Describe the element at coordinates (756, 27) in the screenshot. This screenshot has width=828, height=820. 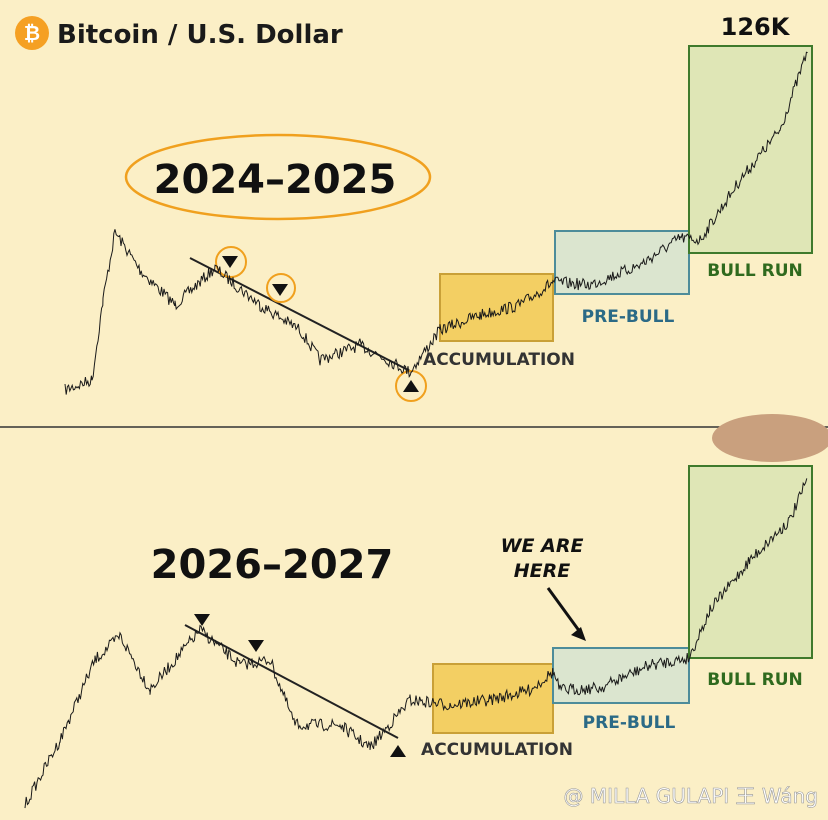
I see `peak-label: 126K` at that location.